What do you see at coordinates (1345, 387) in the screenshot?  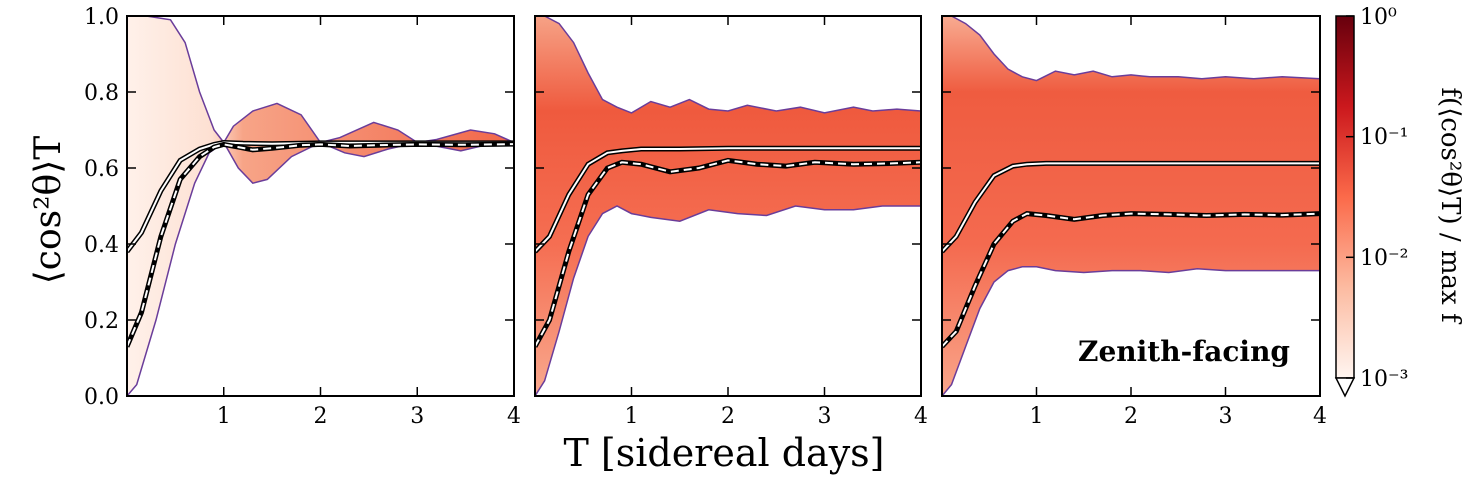 I see `colorbar-extend-arrow` at bounding box center [1345, 387].